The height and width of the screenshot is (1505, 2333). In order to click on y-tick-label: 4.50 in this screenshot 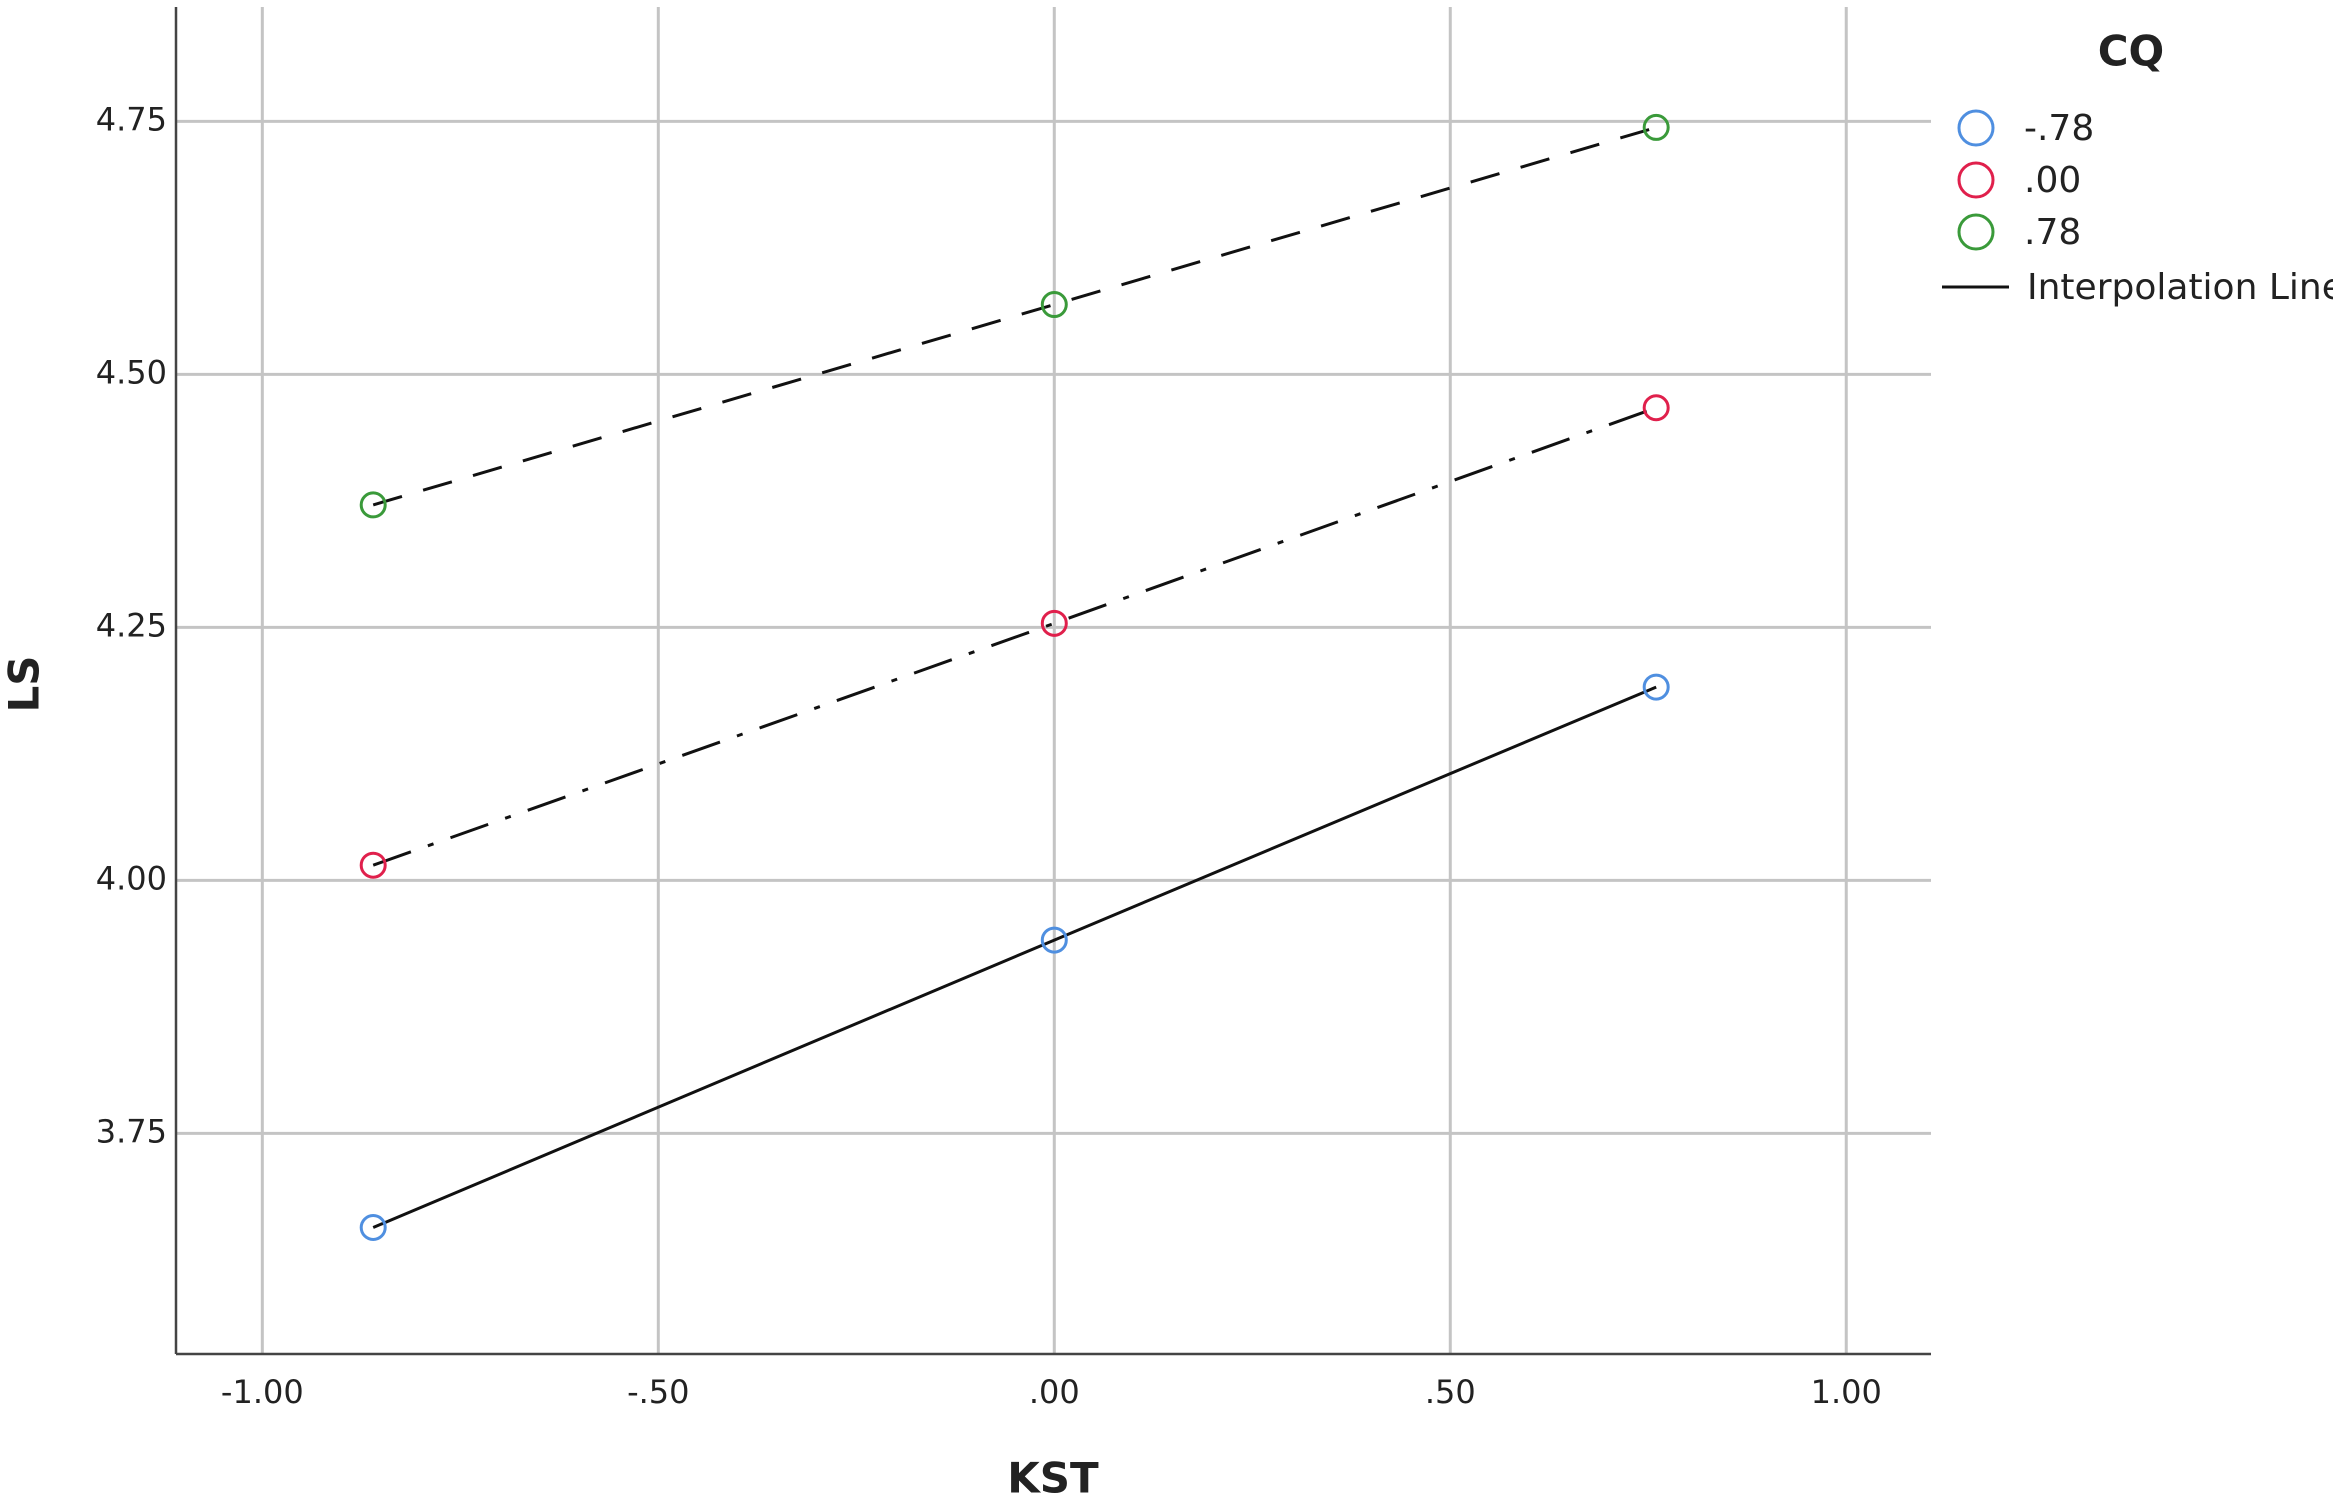, I will do `click(131, 372)`.